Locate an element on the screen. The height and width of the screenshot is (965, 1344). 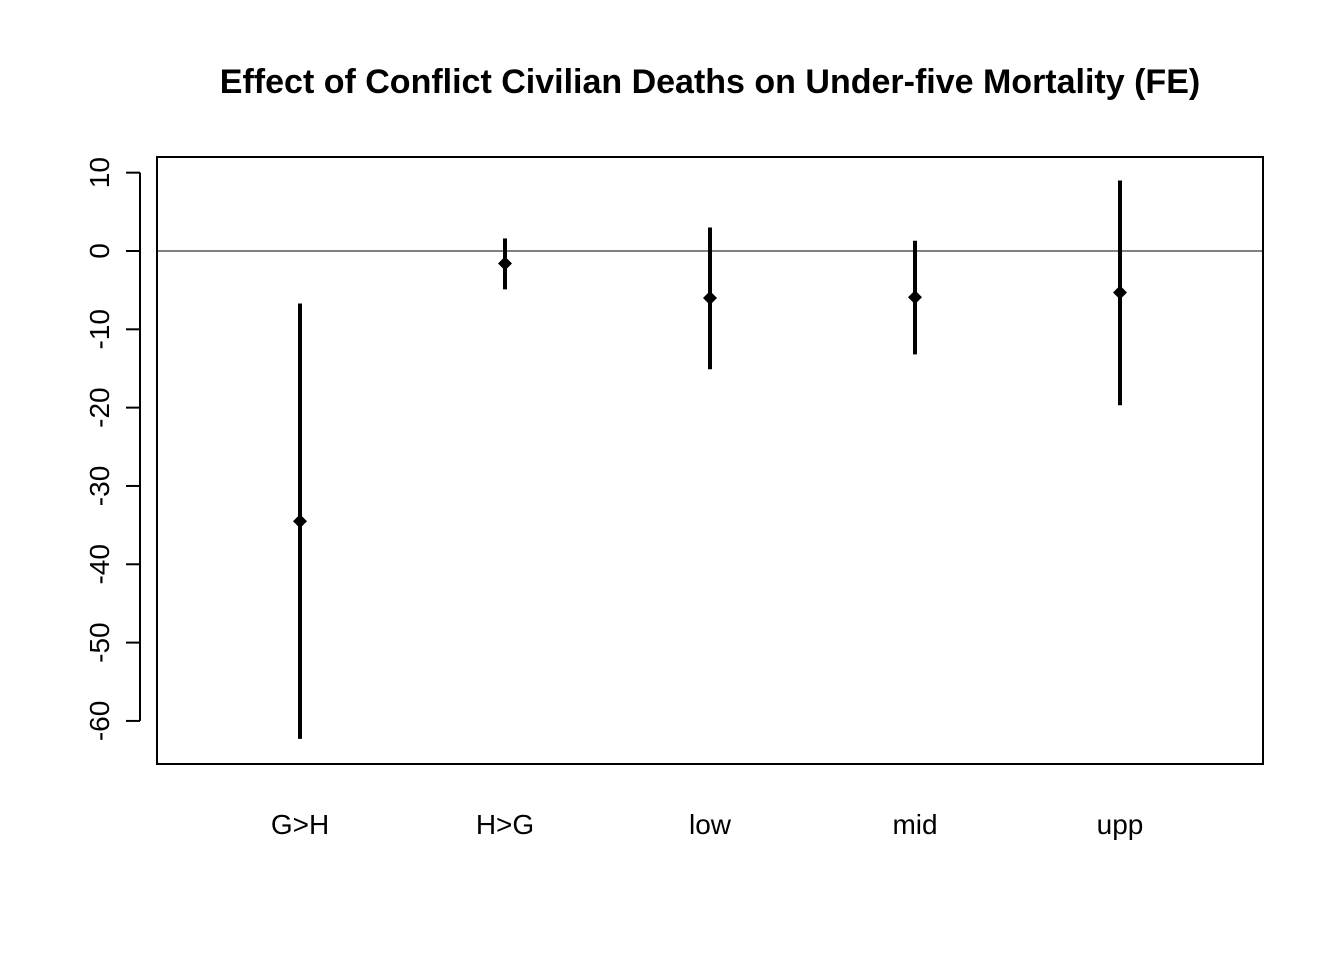
x-category-label: upp is located at coordinates (1120, 824).